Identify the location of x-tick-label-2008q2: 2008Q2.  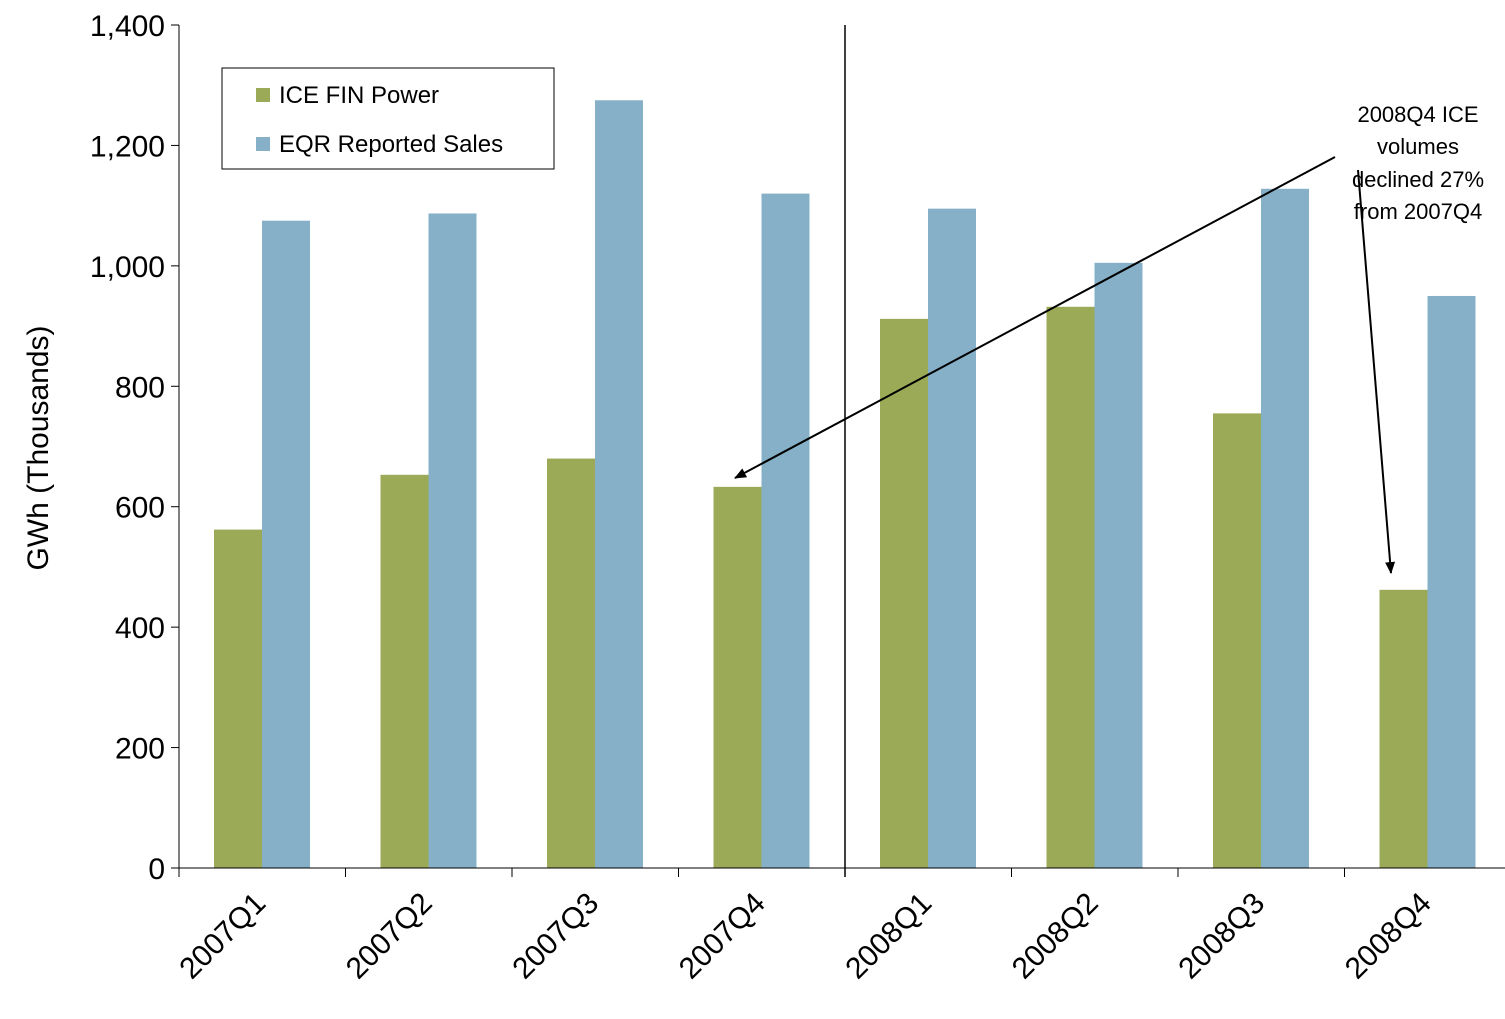
(1055, 936).